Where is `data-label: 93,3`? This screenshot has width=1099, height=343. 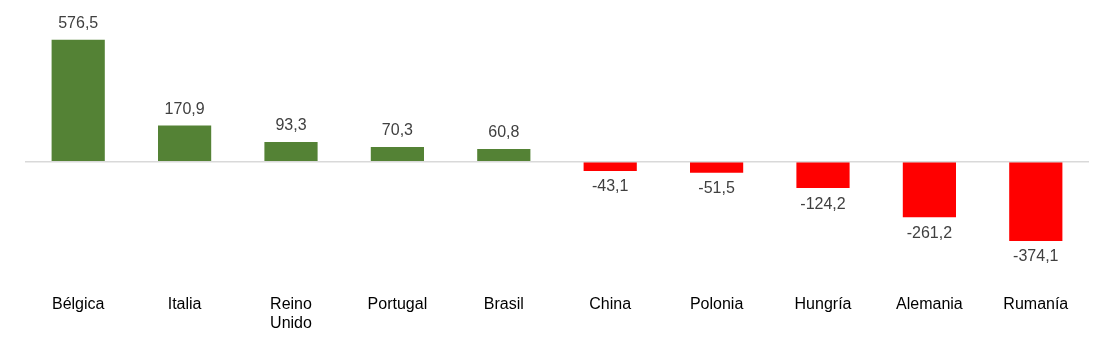 data-label: 93,3 is located at coordinates (291, 125).